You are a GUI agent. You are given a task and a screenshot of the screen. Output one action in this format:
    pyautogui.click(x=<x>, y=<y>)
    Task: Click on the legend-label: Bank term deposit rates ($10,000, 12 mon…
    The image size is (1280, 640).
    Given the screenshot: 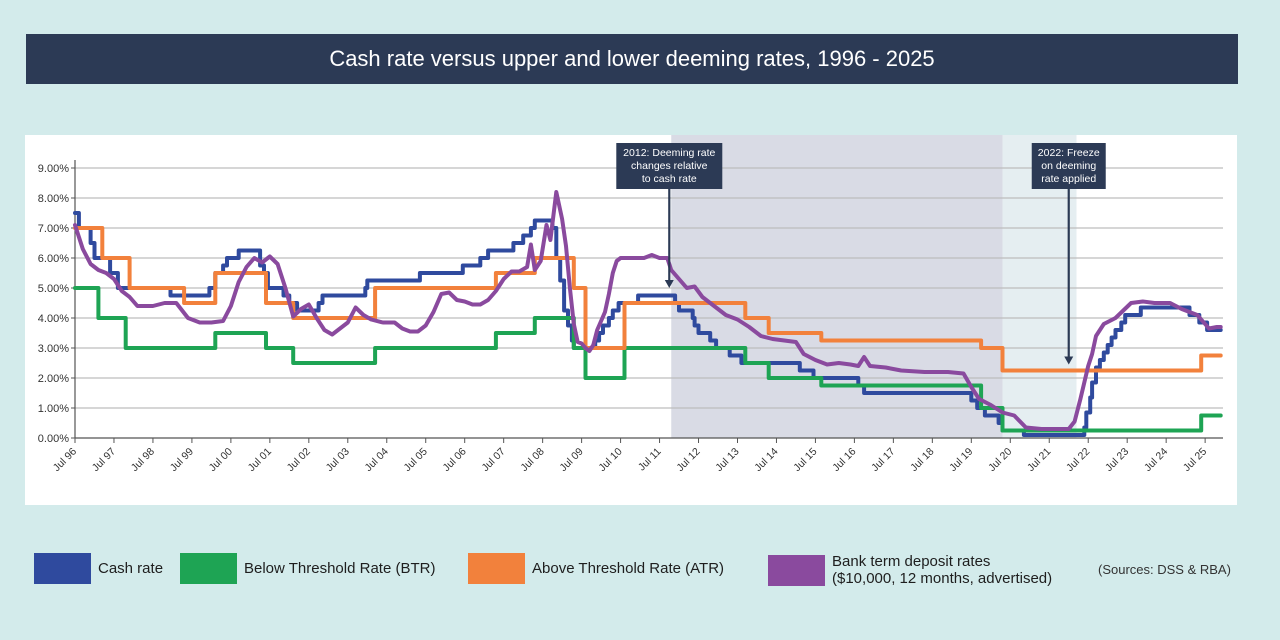 What is the action you would take?
    pyautogui.click(x=942, y=570)
    